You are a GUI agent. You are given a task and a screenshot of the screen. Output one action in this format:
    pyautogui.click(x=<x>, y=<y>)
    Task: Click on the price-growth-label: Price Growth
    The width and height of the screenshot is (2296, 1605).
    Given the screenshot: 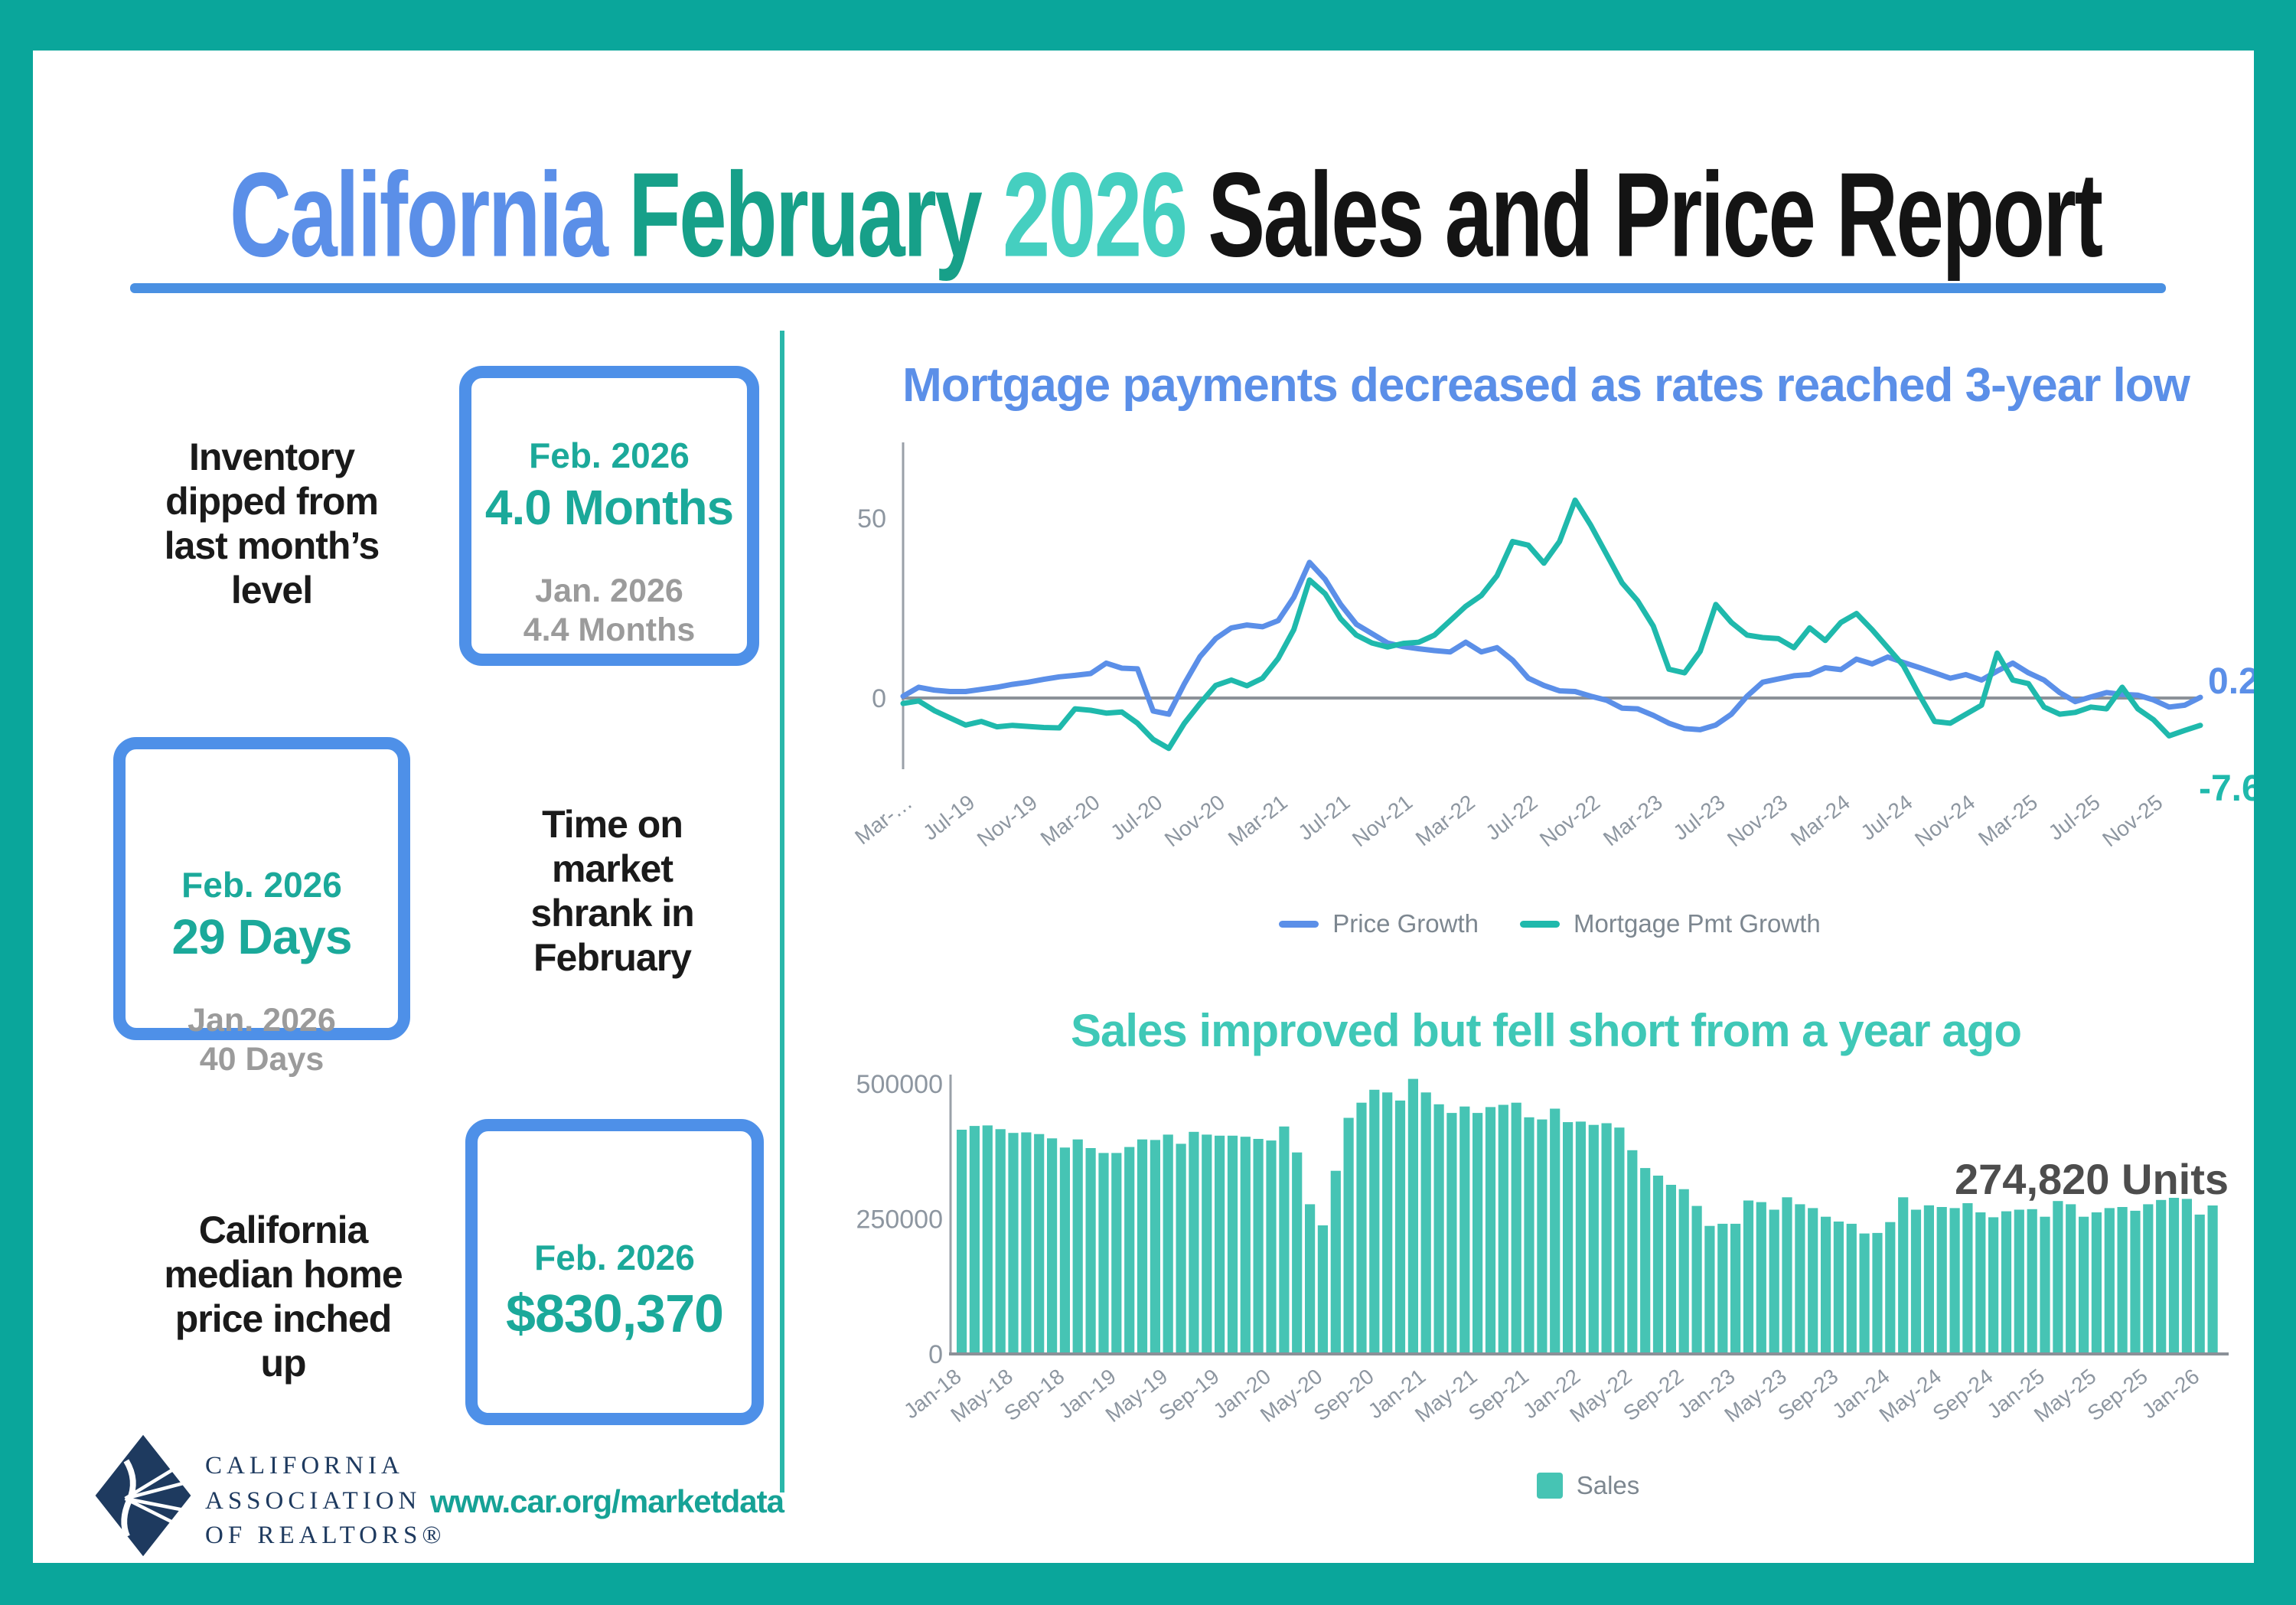 What is the action you would take?
    pyautogui.click(x=1405, y=923)
    